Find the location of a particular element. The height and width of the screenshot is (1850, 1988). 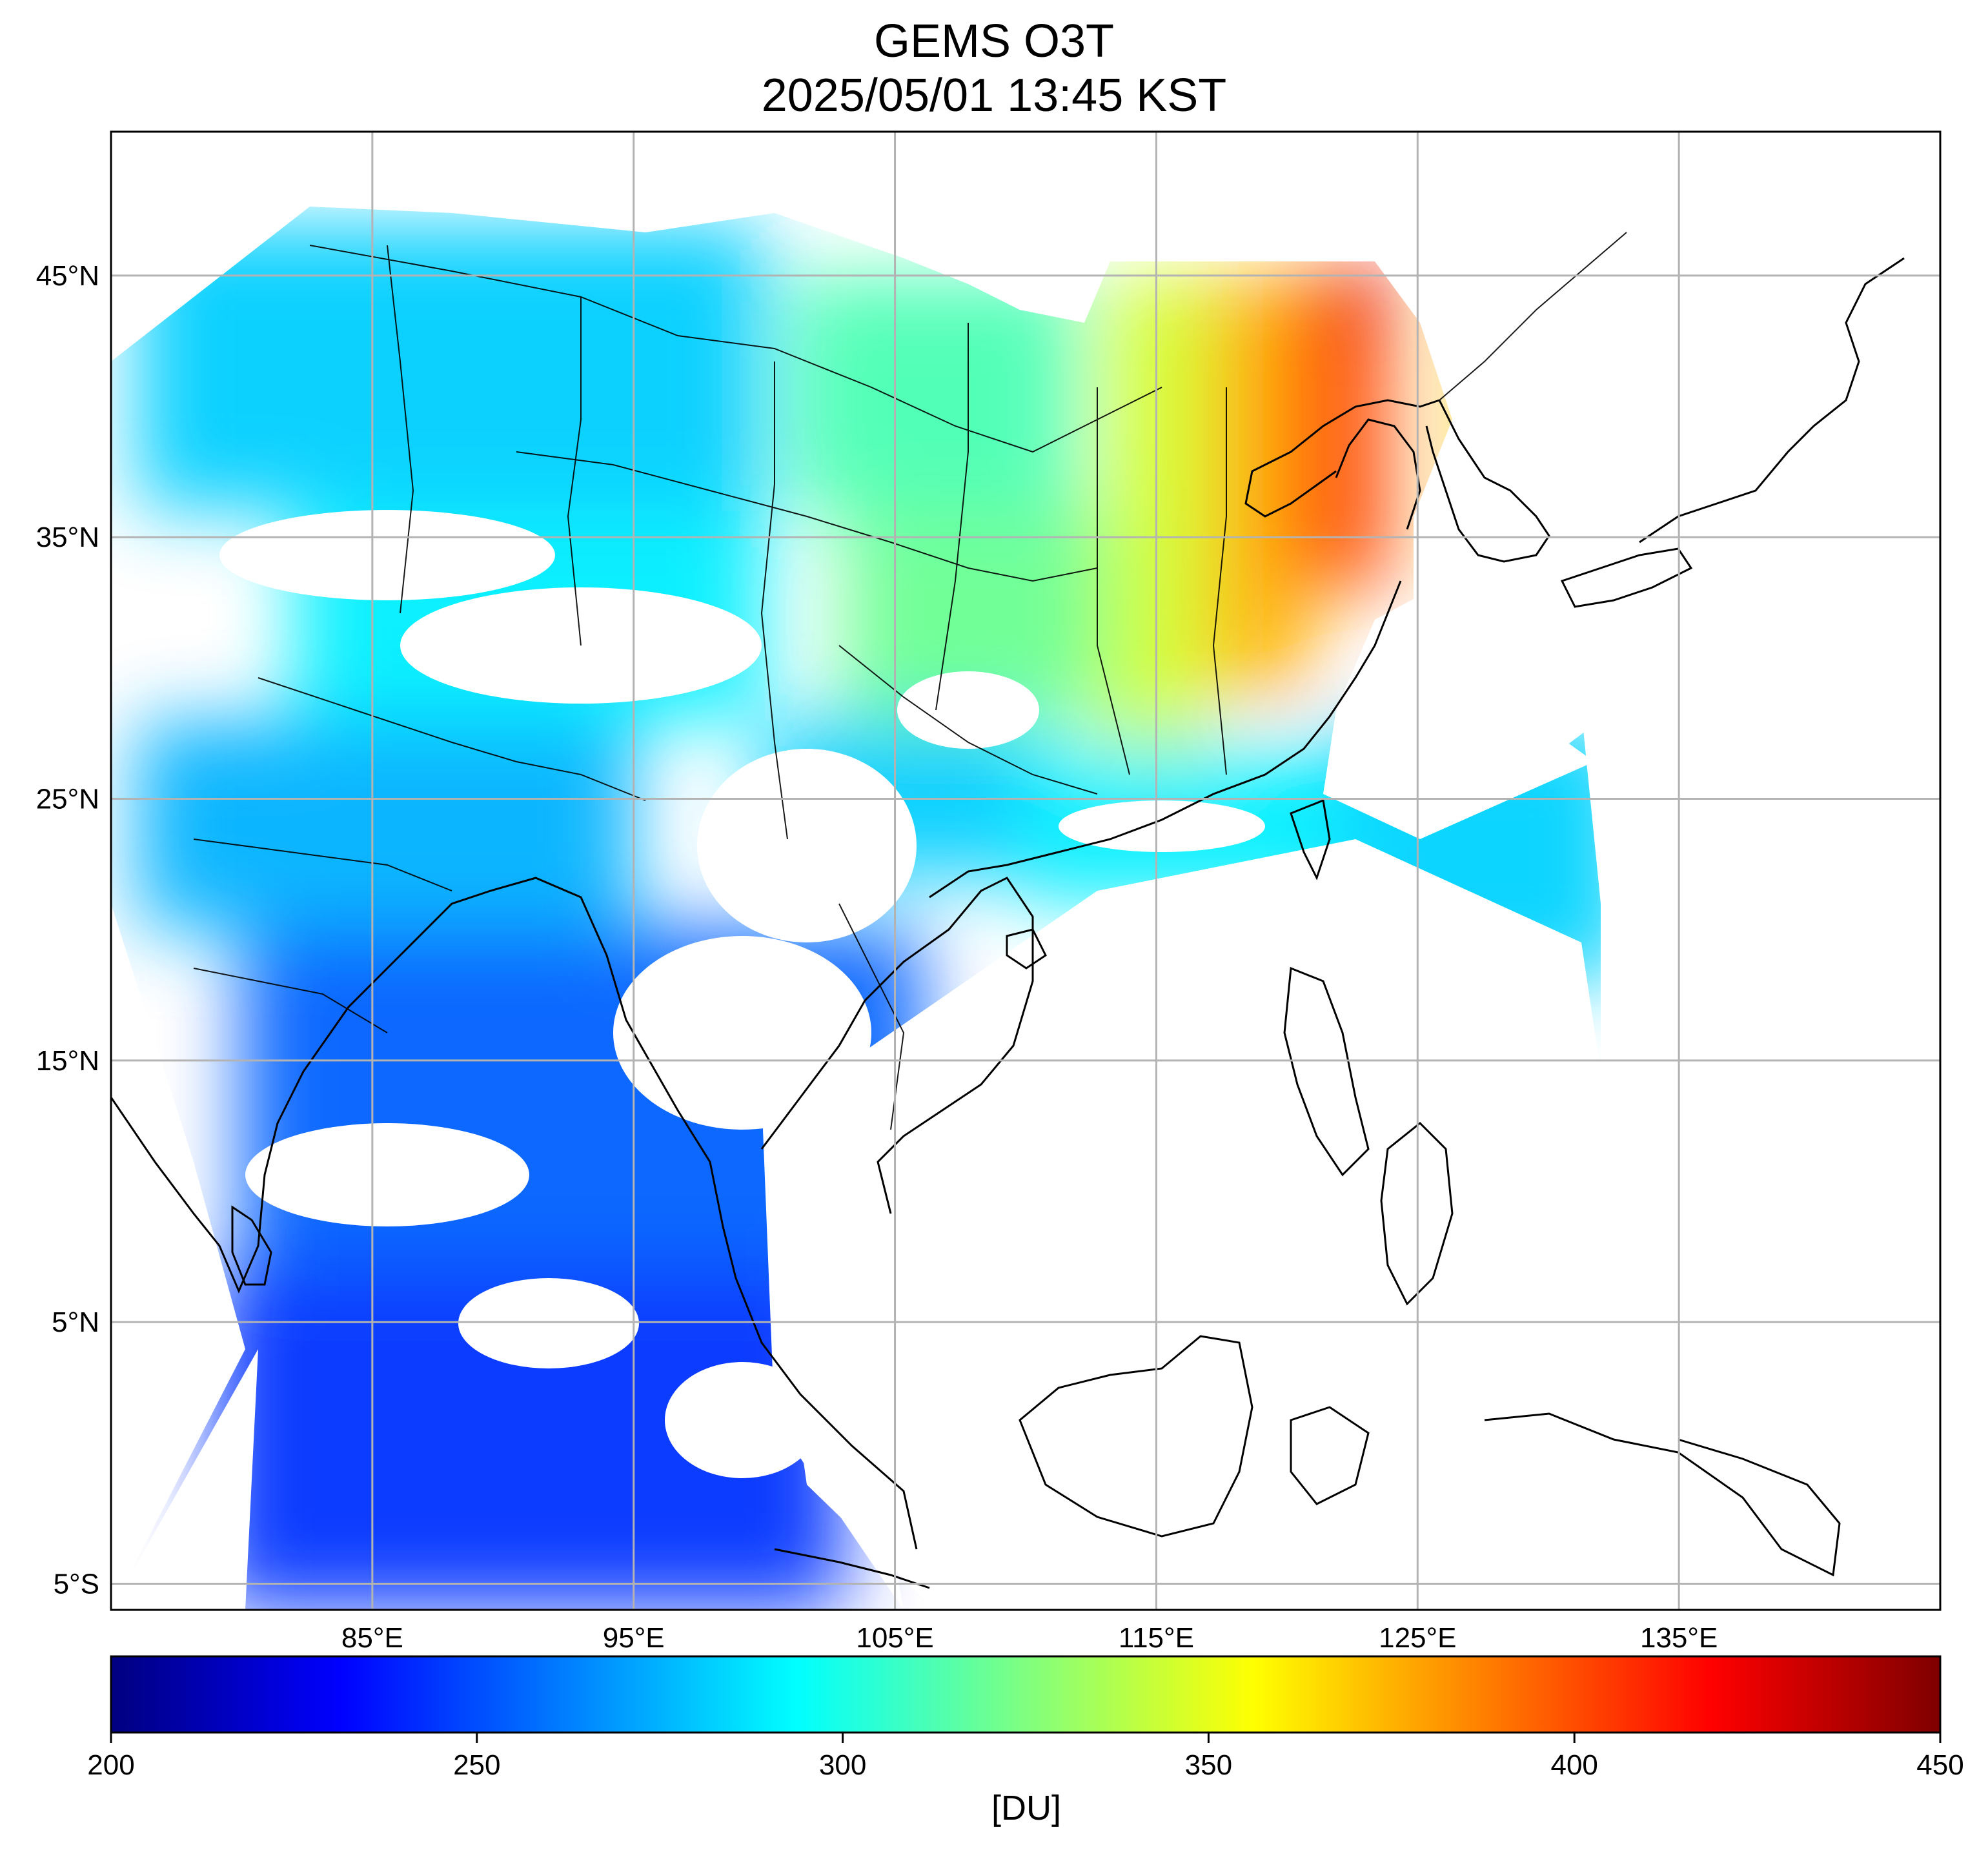

lat-tick-label: 15°N is located at coordinates (67, 1061).